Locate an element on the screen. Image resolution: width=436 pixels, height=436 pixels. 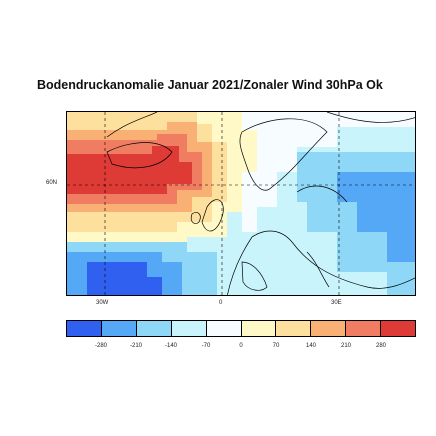
legend-tick-label: 140 is located at coordinates (311, 346).